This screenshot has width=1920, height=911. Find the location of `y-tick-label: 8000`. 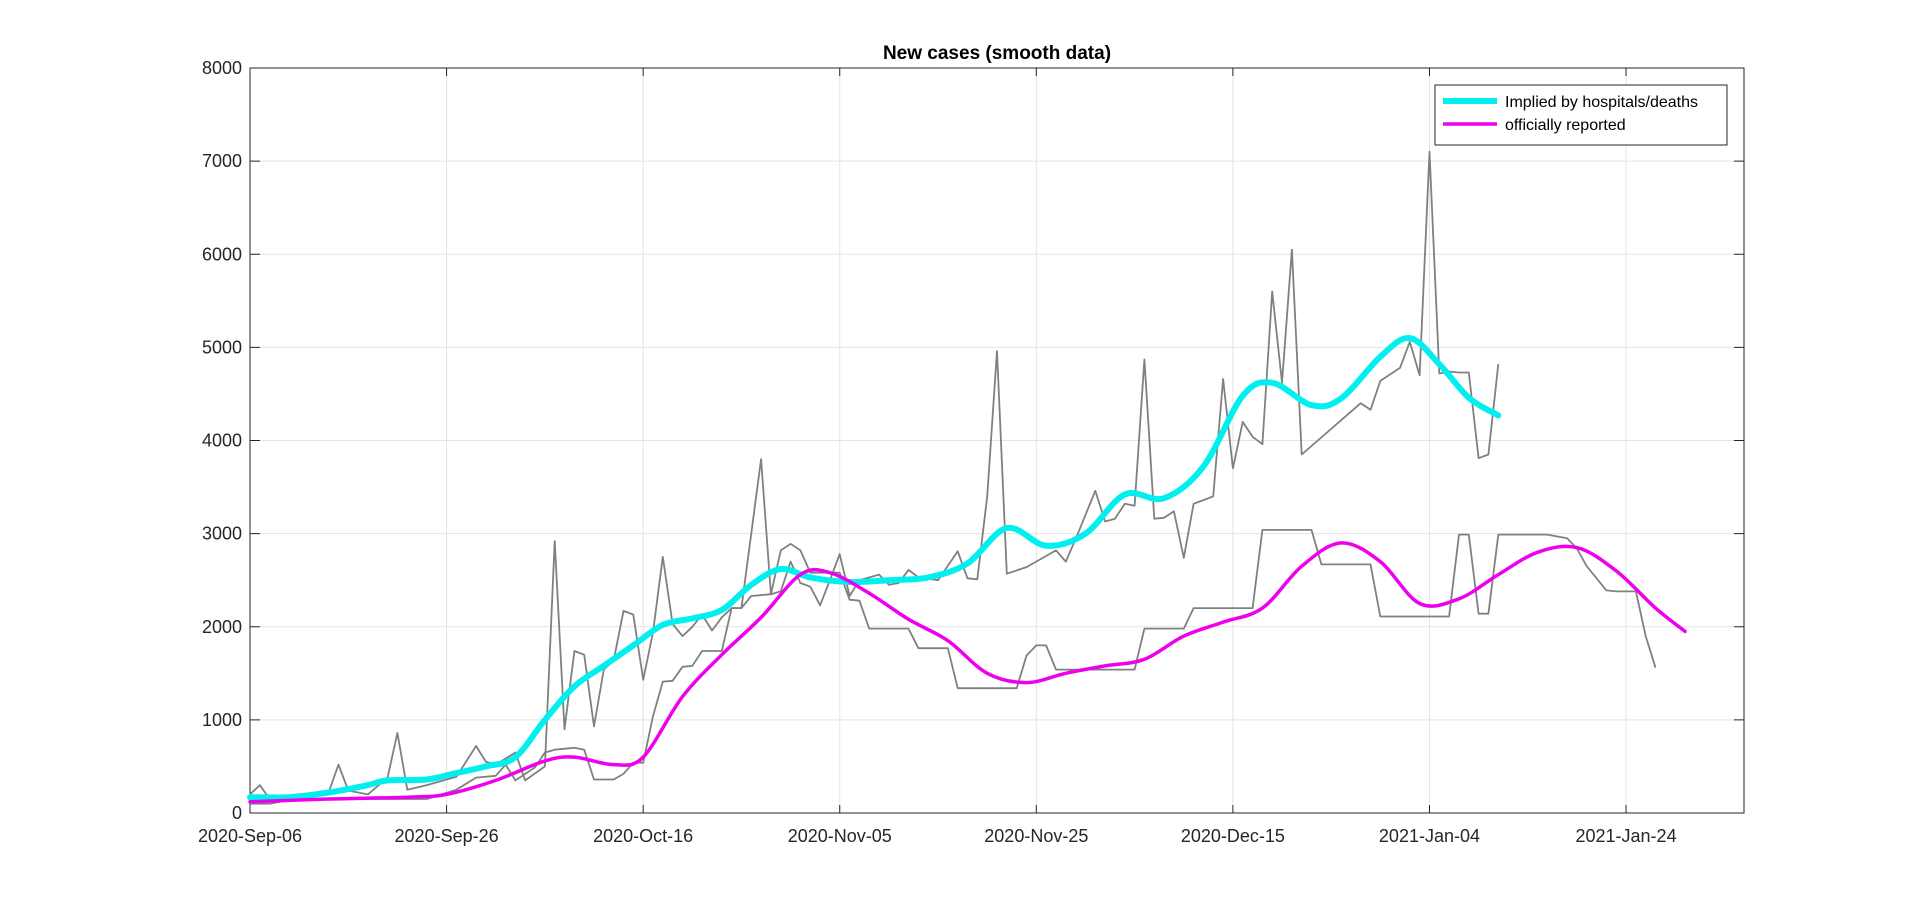

y-tick-label: 8000 is located at coordinates (222, 68).